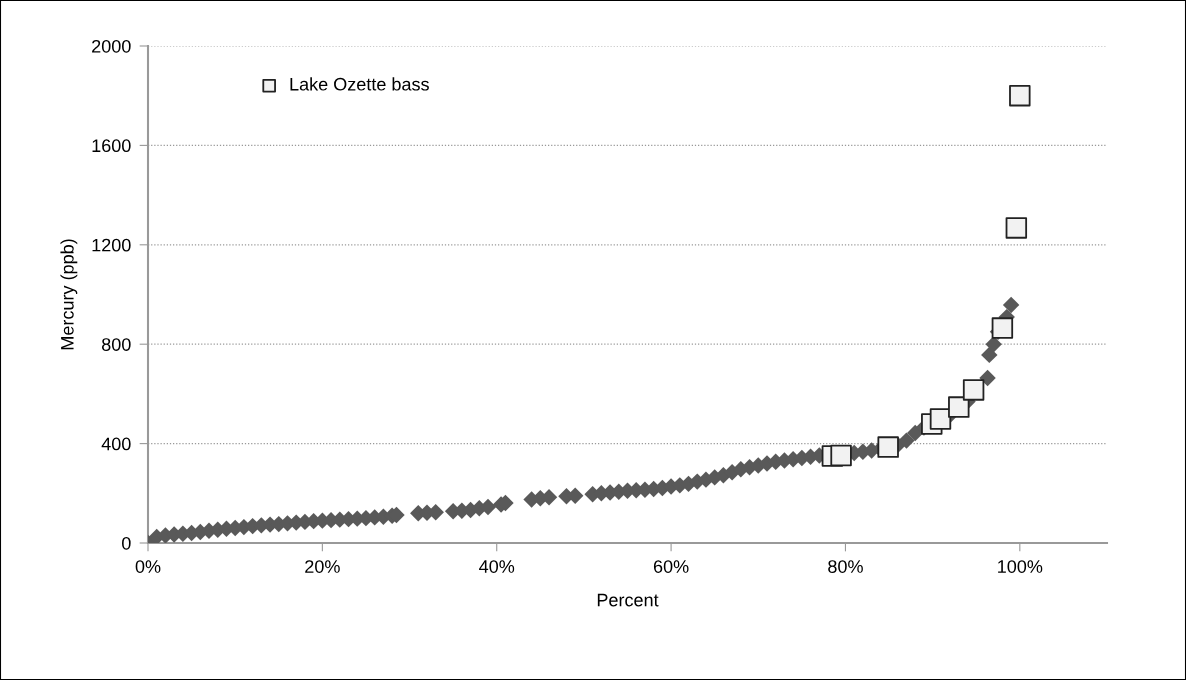 The width and height of the screenshot is (1186, 680). I want to click on y-tick-label: 0, so click(126, 543).